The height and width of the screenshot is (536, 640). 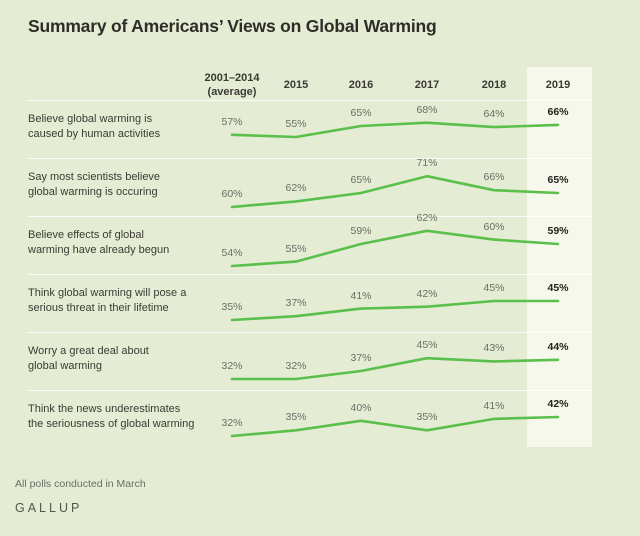 What do you see at coordinates (558, 346) in the screenshot?
I see `value-label-final: 44%` at bounding box center [558, 346].